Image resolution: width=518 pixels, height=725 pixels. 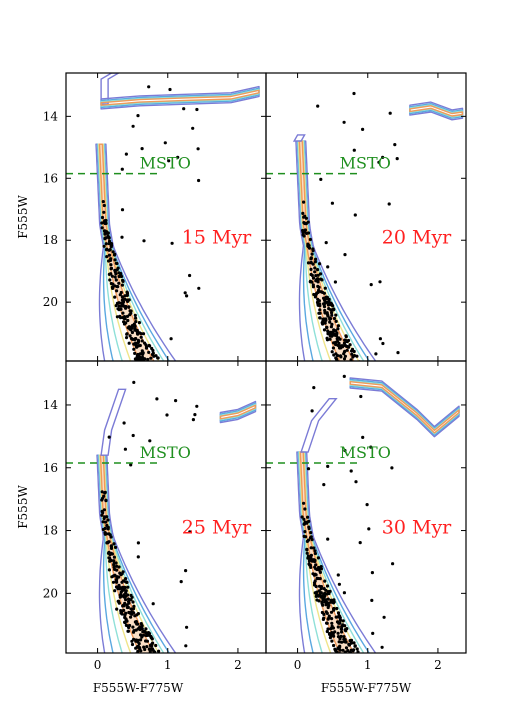 I want to click on y-tick-label: 20, so click(x=50, y=593).